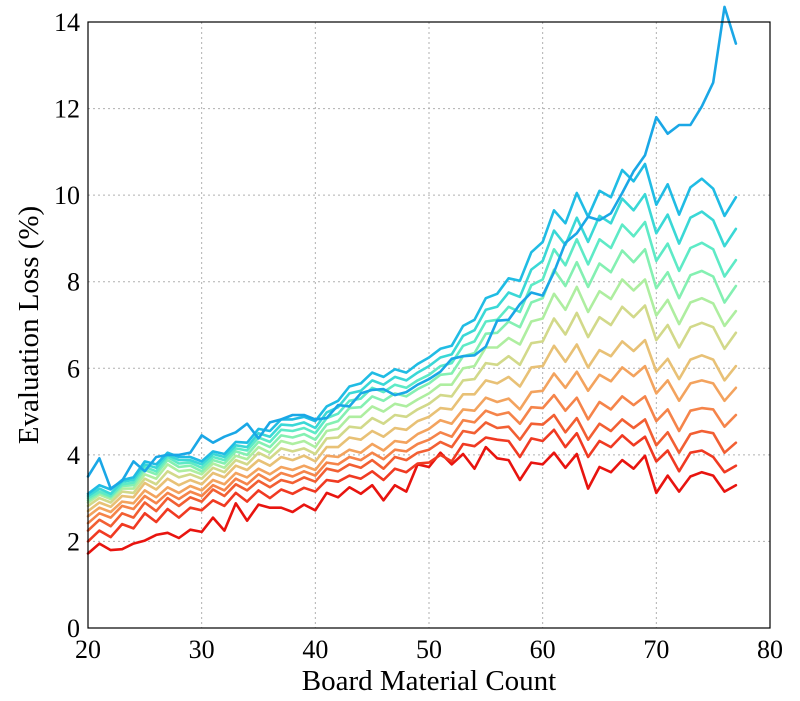  What do you see at coordinates (656, 649) in the screenshot?
I see `x-tick-label: 70` at bounding box center [656, 649].